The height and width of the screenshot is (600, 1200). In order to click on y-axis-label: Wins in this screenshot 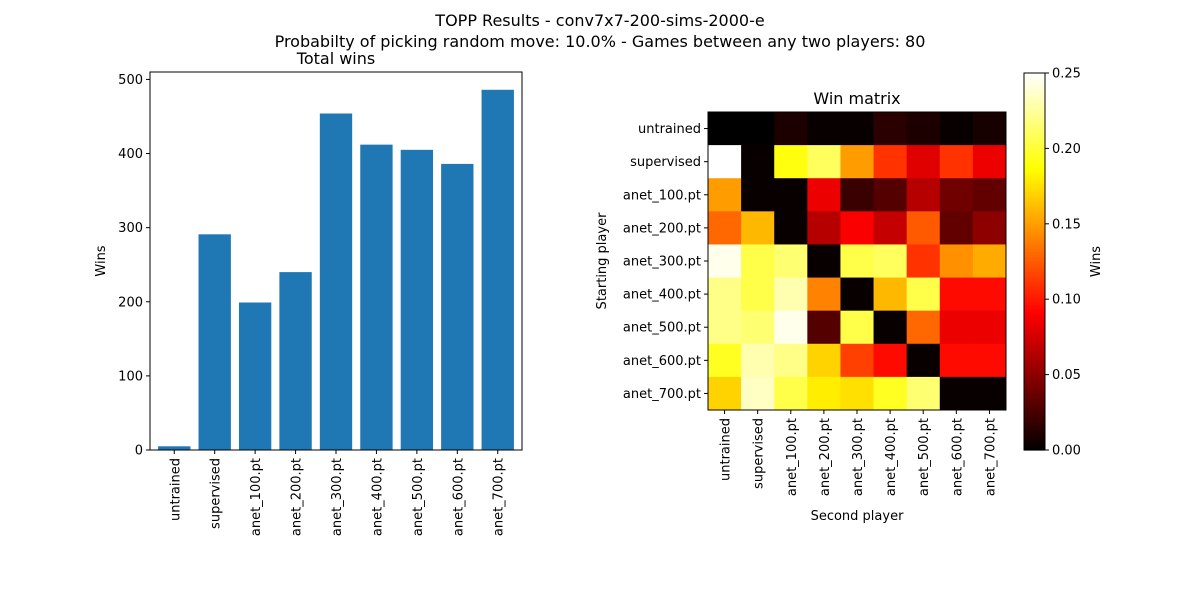, I will do `click(101, 260)`.